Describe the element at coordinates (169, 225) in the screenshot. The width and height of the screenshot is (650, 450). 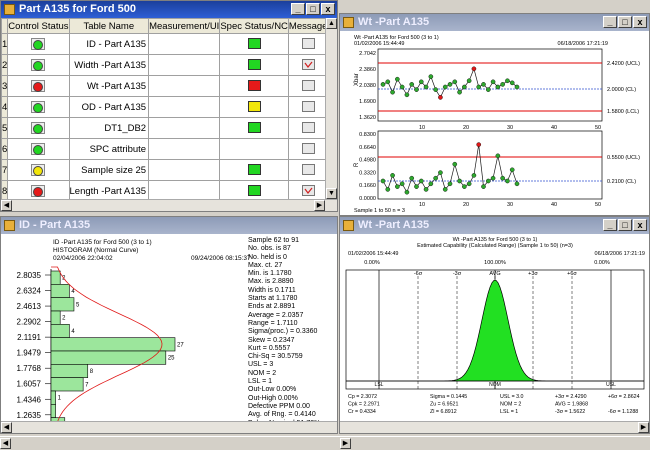
I see `histogram-titlebar: ID - Part A135` at that location.